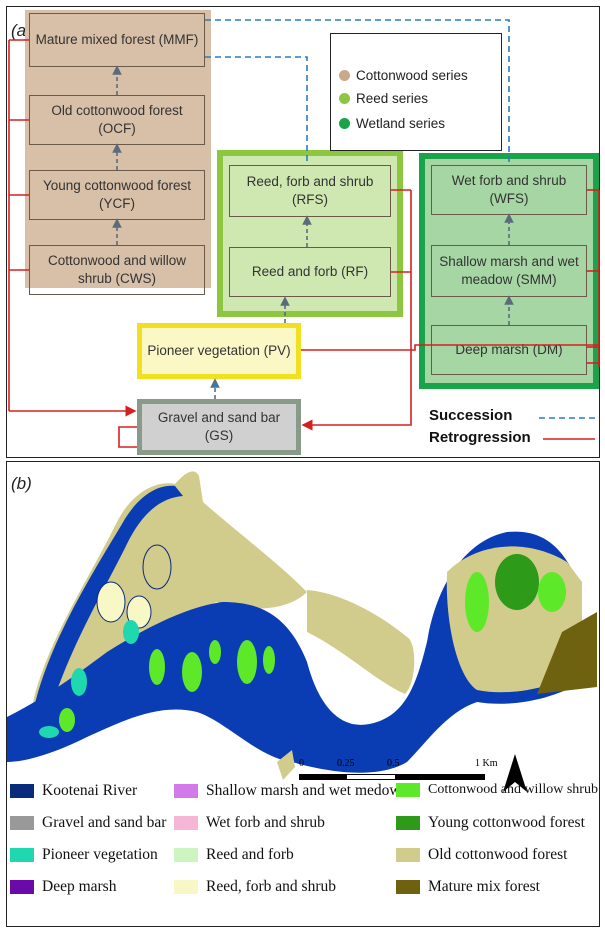 Image resolution: width=605 pixels, height=932 pixels. Describe the element at coordinates (186, 823) in the screenshot. I see `legend-swatch-wet-forb` at that location.